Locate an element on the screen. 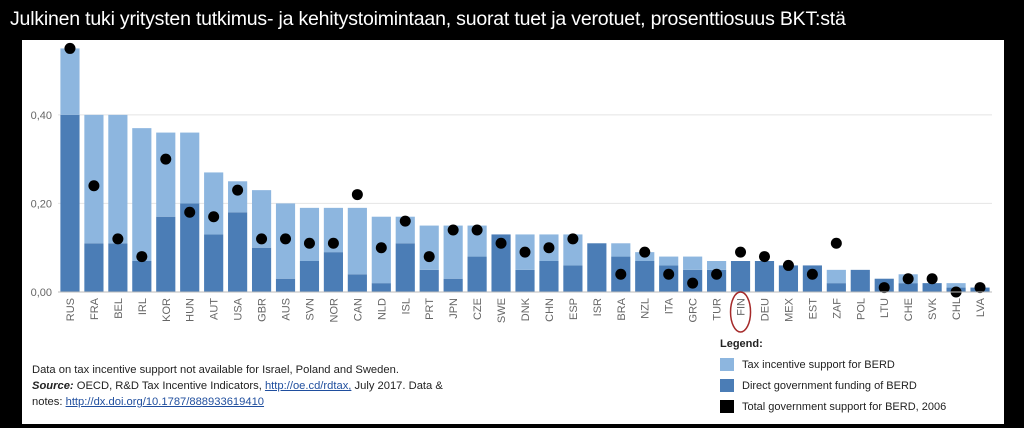 Image resolution: width=1024 pixels, height=428 pixels. bar-tax-rus is located at coordinates (70, 81).